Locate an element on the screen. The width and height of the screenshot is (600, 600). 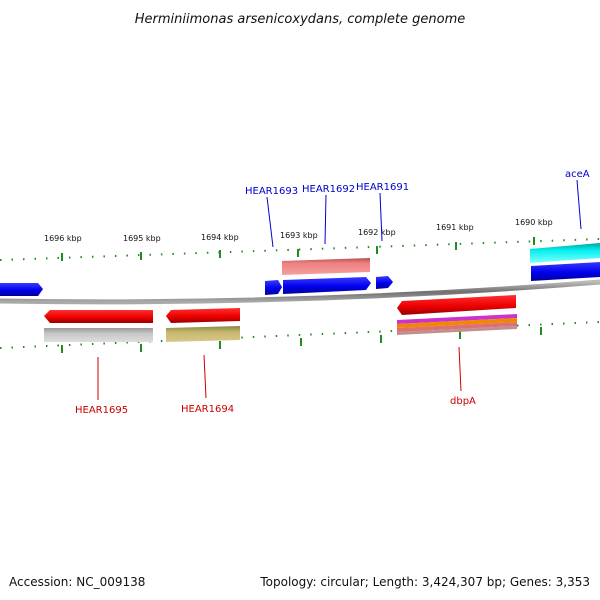
annotation-bar-hear1695 is located at coordinates (98, 335).